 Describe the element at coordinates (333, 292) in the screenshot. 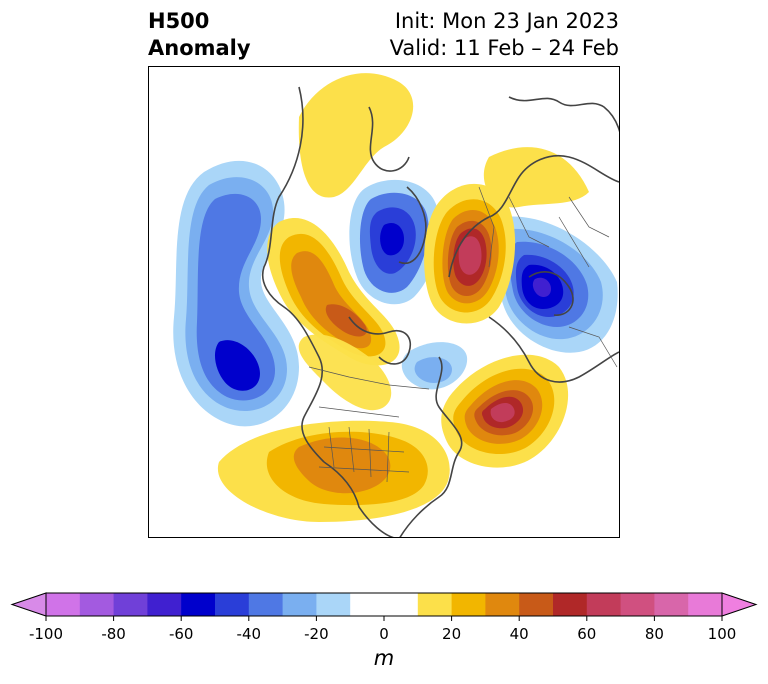

I see `western-canada-ridge` at that location.